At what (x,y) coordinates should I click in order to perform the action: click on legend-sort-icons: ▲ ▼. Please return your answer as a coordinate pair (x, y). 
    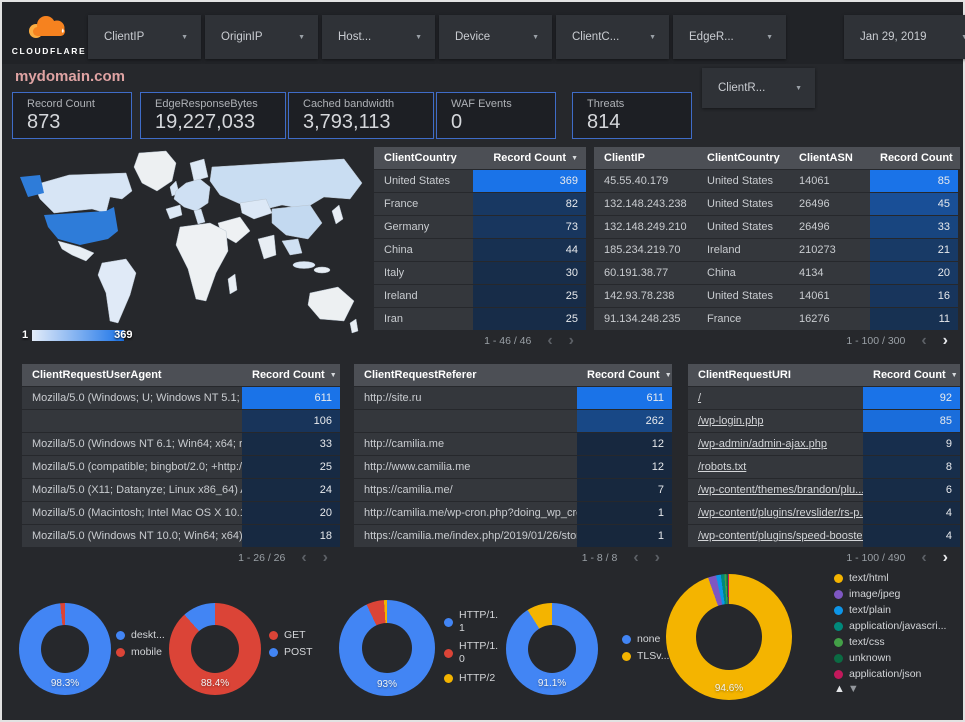
    Looking at the image, I should click on (846, 689).